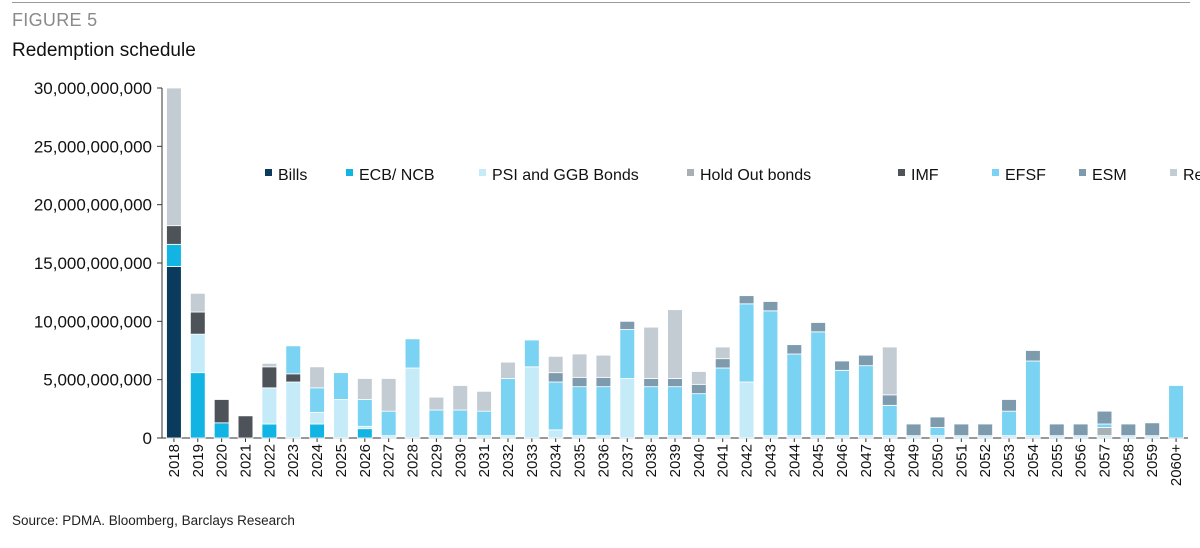  Describe the element at coordinates (1152, 430) in the screenshot. I see `bar-stack-2059` at that location.